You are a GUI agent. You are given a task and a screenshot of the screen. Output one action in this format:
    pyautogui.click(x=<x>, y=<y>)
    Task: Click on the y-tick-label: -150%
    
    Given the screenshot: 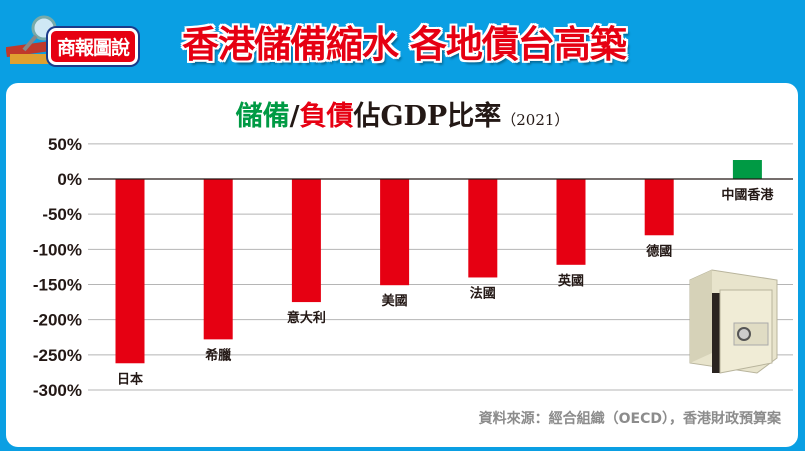 What is the action you would take?
    pyautogui.click(x=57, y=285)
    